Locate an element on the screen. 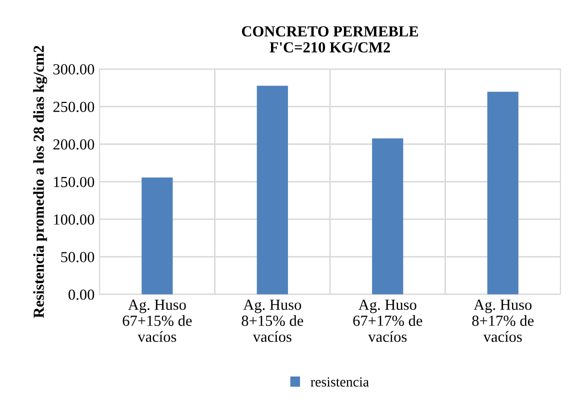 The height and width of the screenshot is (406, 569). y-tick-label: 50.00 is located at coordinates (77, 257).